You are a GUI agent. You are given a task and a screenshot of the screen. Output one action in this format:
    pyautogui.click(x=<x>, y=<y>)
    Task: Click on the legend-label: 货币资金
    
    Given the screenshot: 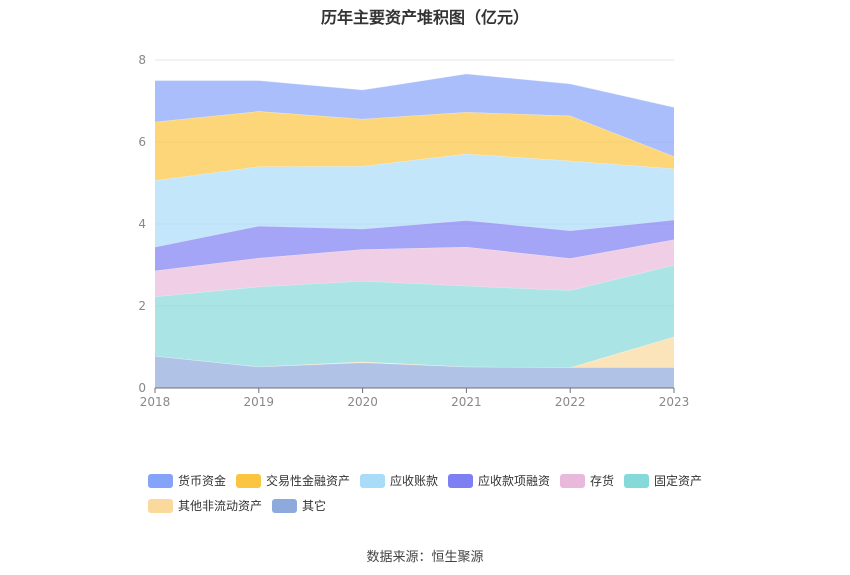 What is the action you would take?
    pyautogui.click(x=202, y=481)
    